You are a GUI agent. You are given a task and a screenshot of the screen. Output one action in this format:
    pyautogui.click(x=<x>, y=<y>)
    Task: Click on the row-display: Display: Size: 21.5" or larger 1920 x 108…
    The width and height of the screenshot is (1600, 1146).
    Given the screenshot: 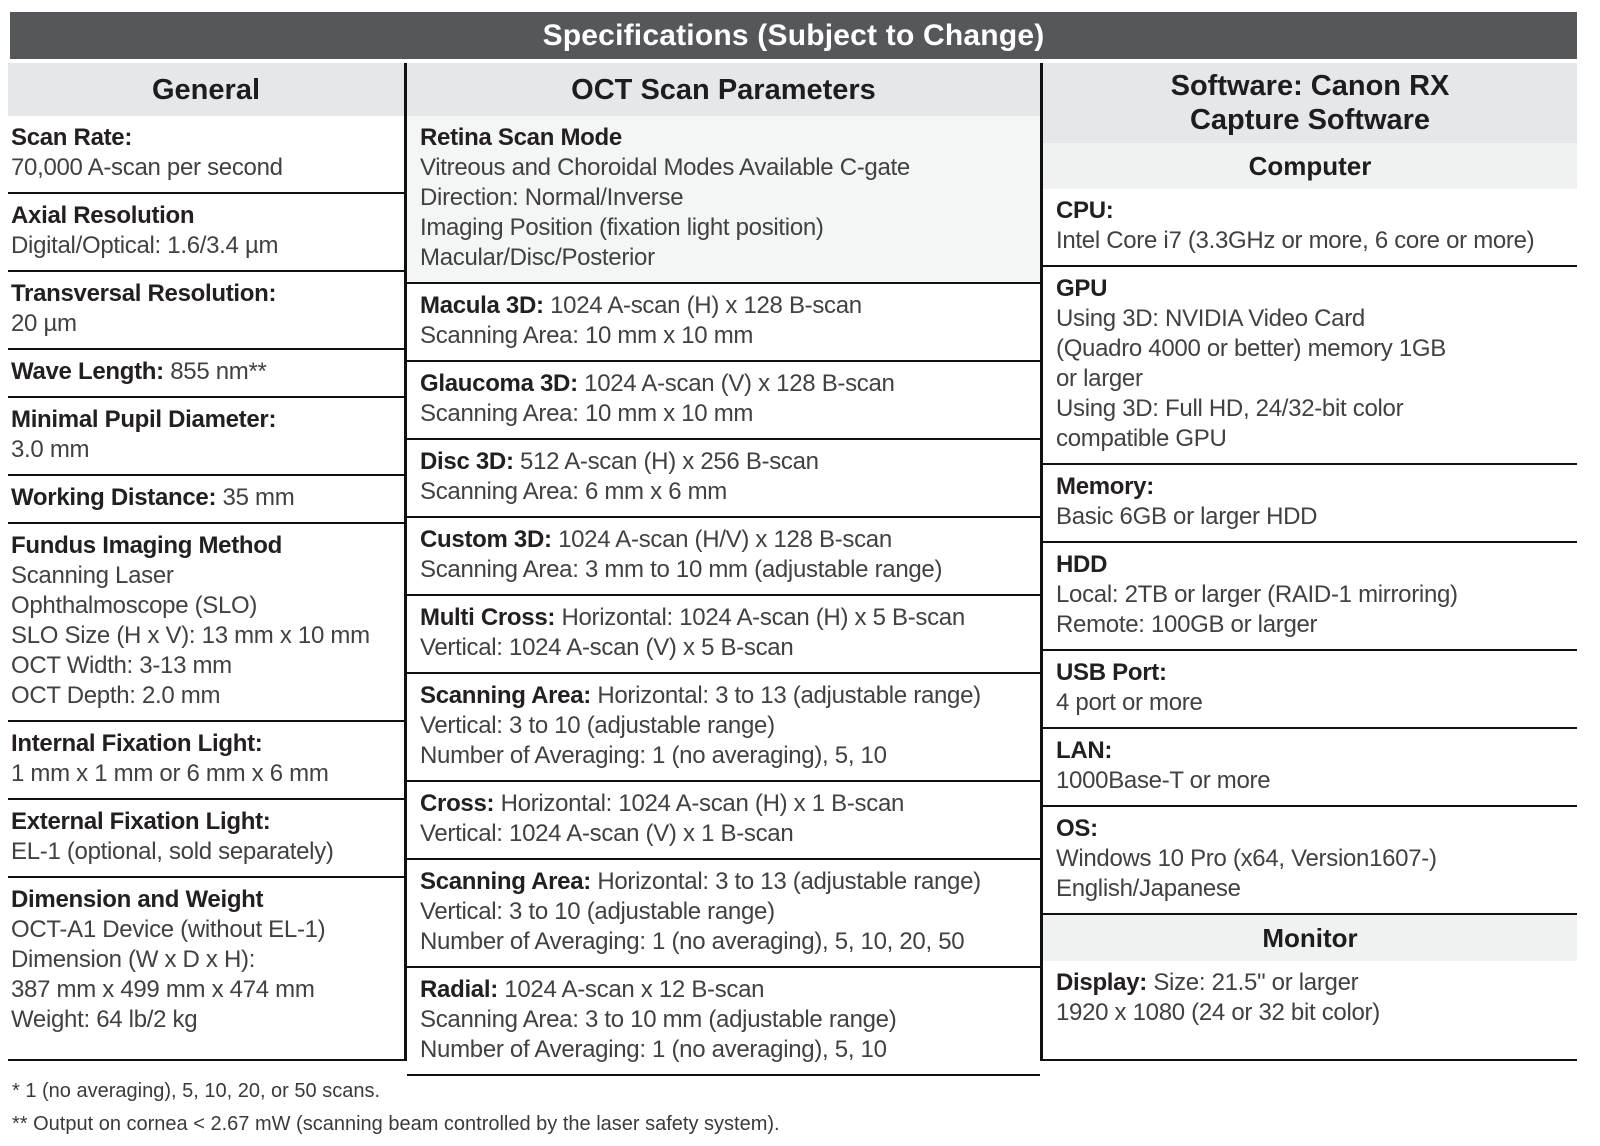 What is the action you would take?
    pyautogui.click(x=1310, y=1011)
    